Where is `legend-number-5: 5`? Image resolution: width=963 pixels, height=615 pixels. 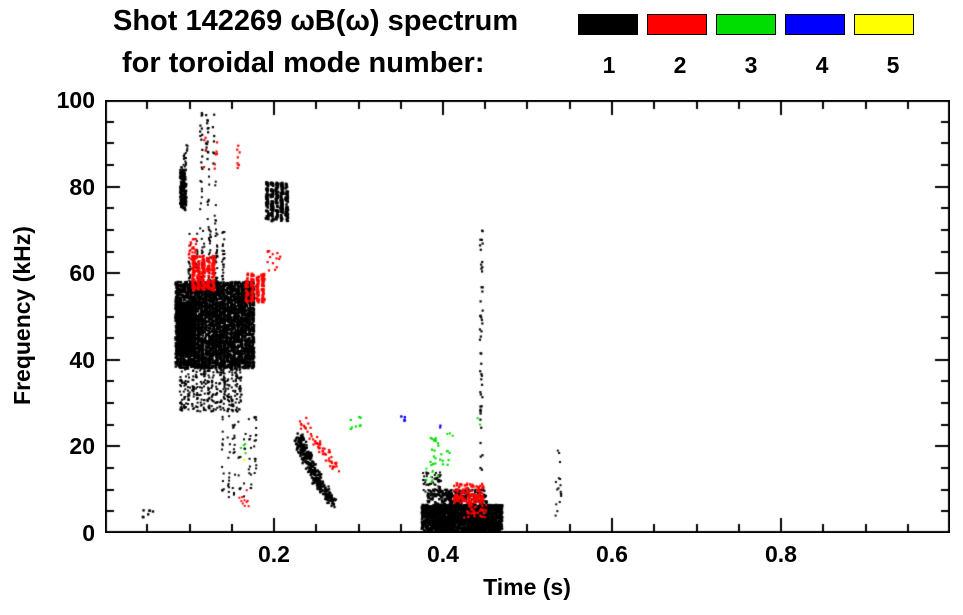
legend-number-5: 5 is located at coordinates (893, 65).